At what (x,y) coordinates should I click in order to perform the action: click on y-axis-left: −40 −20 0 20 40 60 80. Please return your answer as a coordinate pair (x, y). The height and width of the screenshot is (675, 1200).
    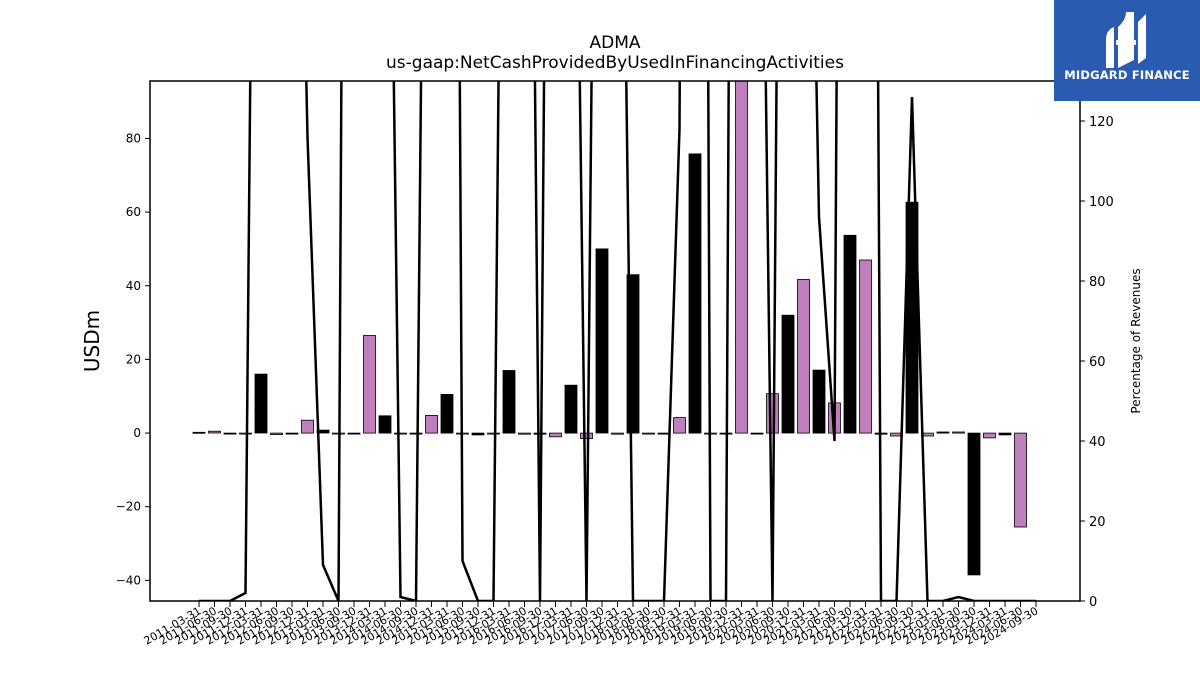
    Looking at the image, I should click on (133, 359).